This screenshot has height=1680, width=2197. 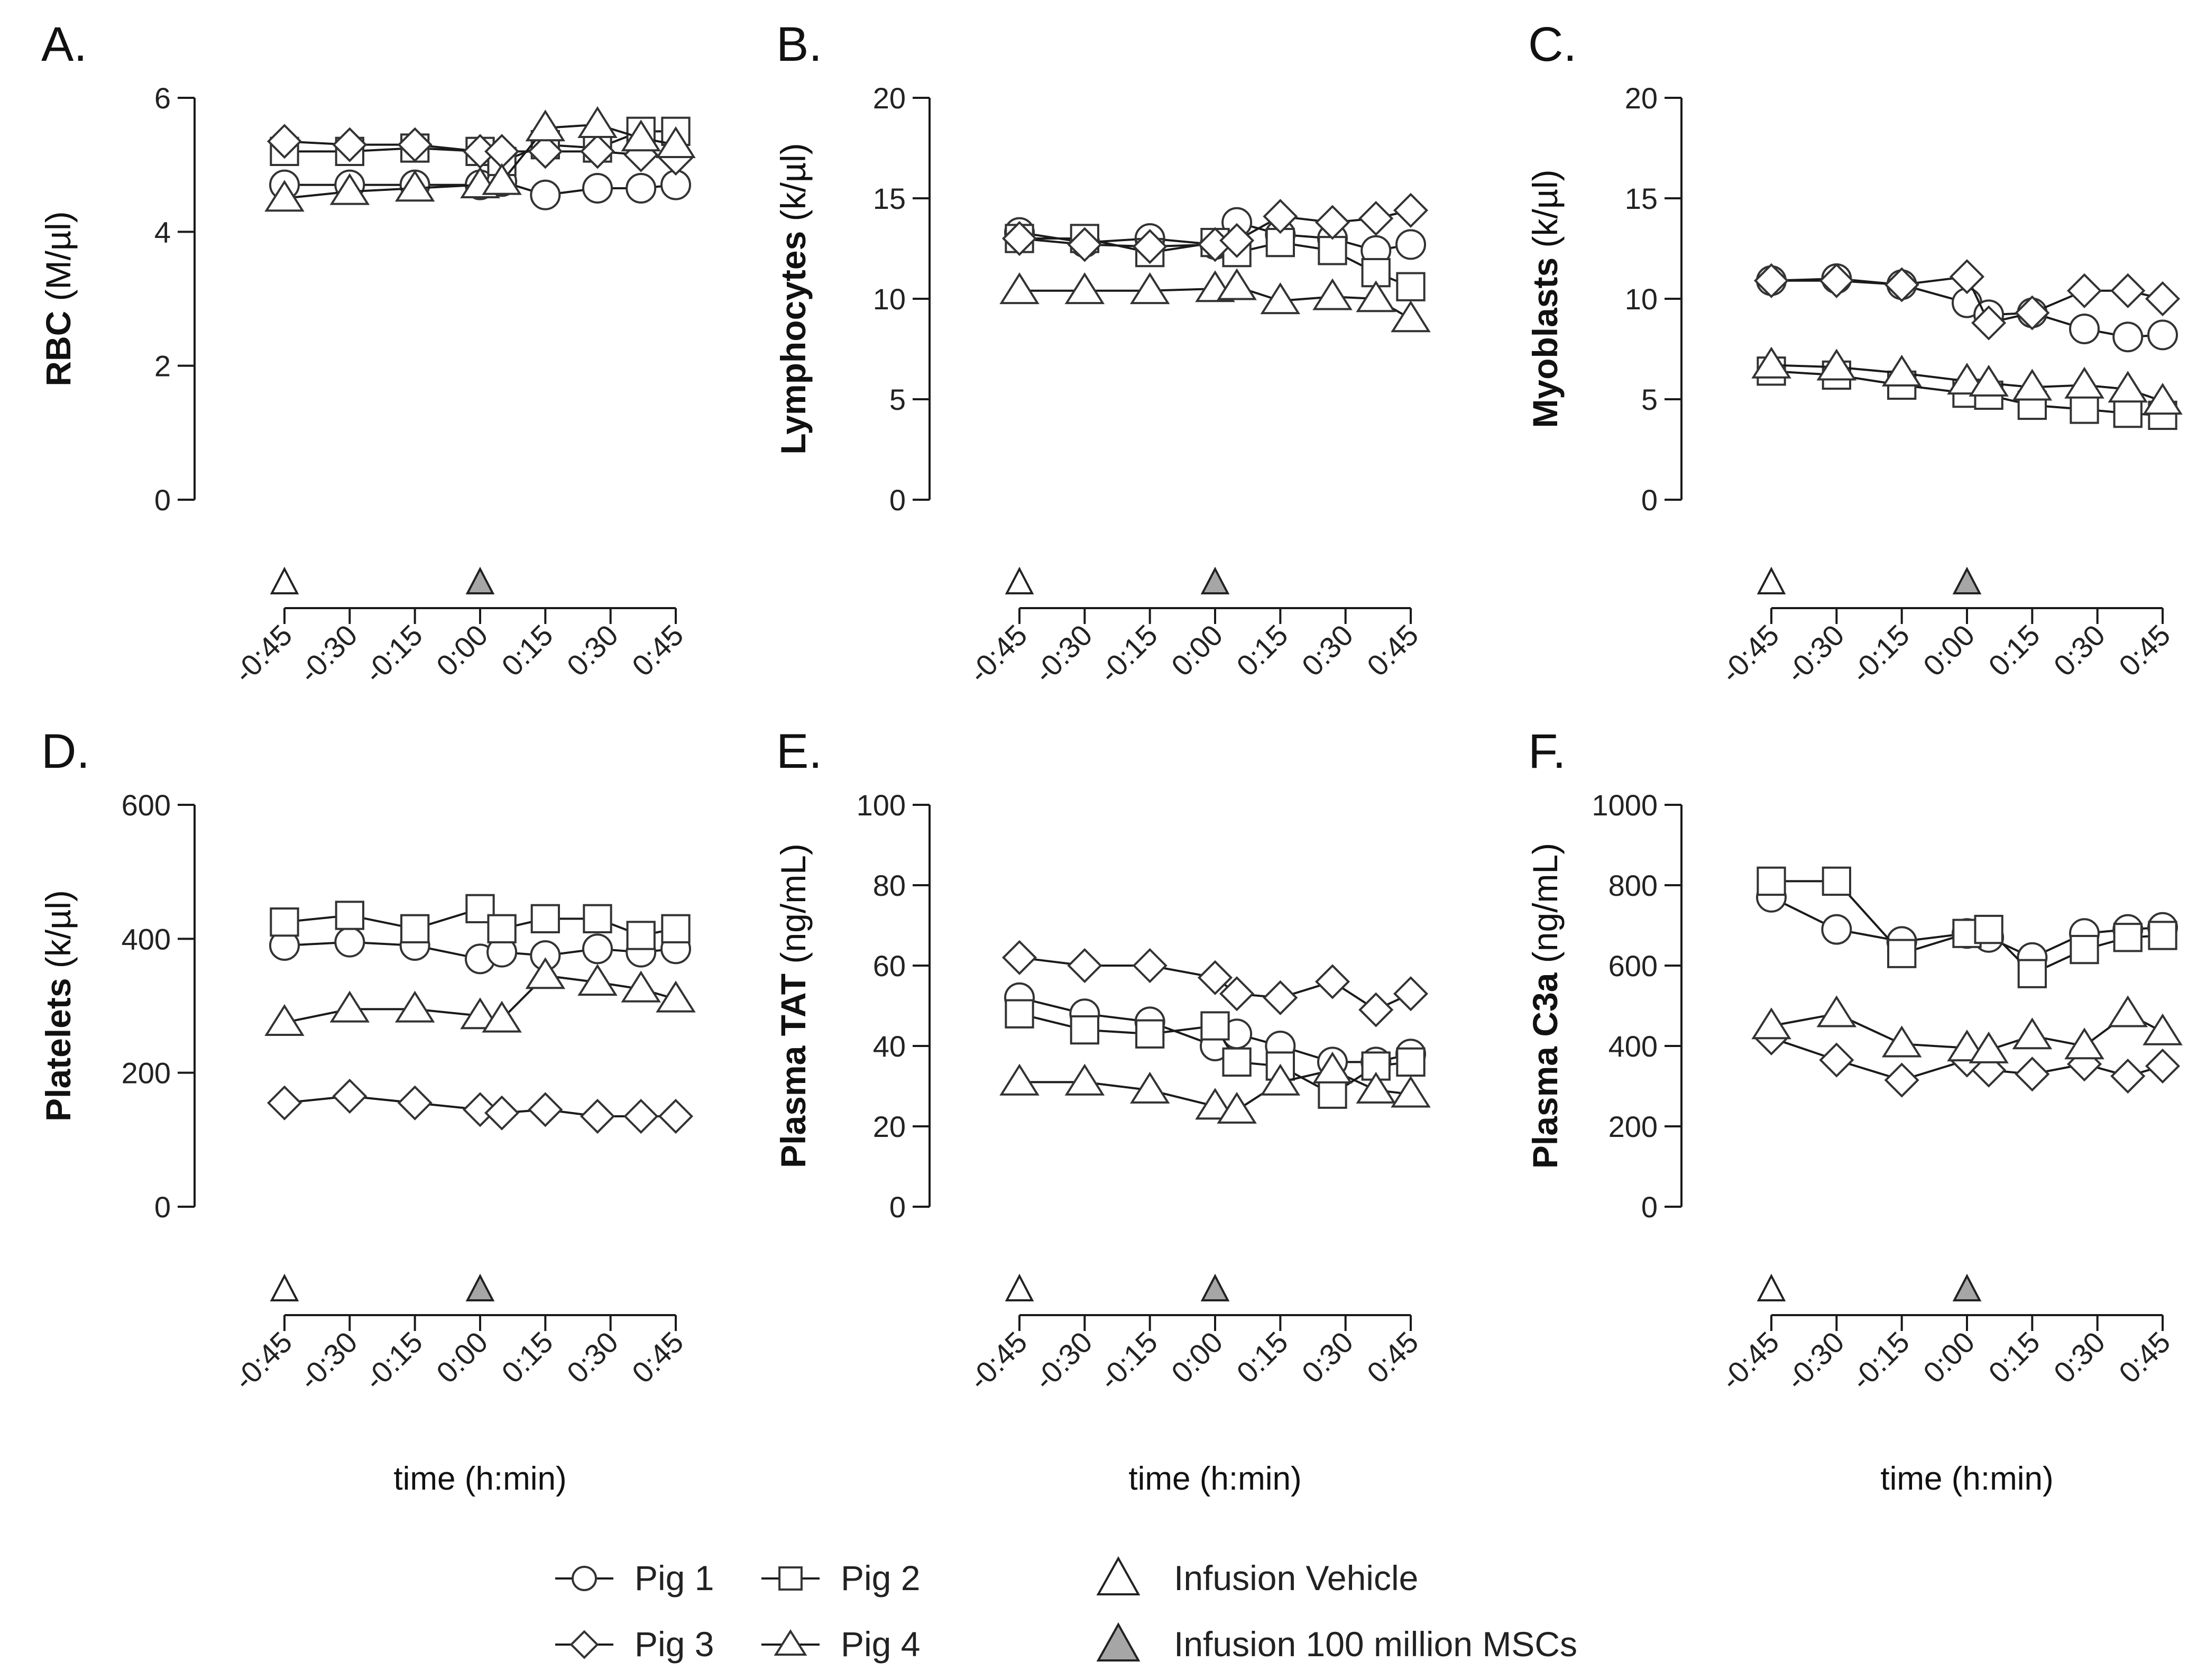 I want to click on y-axis-label: RBC (M/µl), so click(x=58, y=298).